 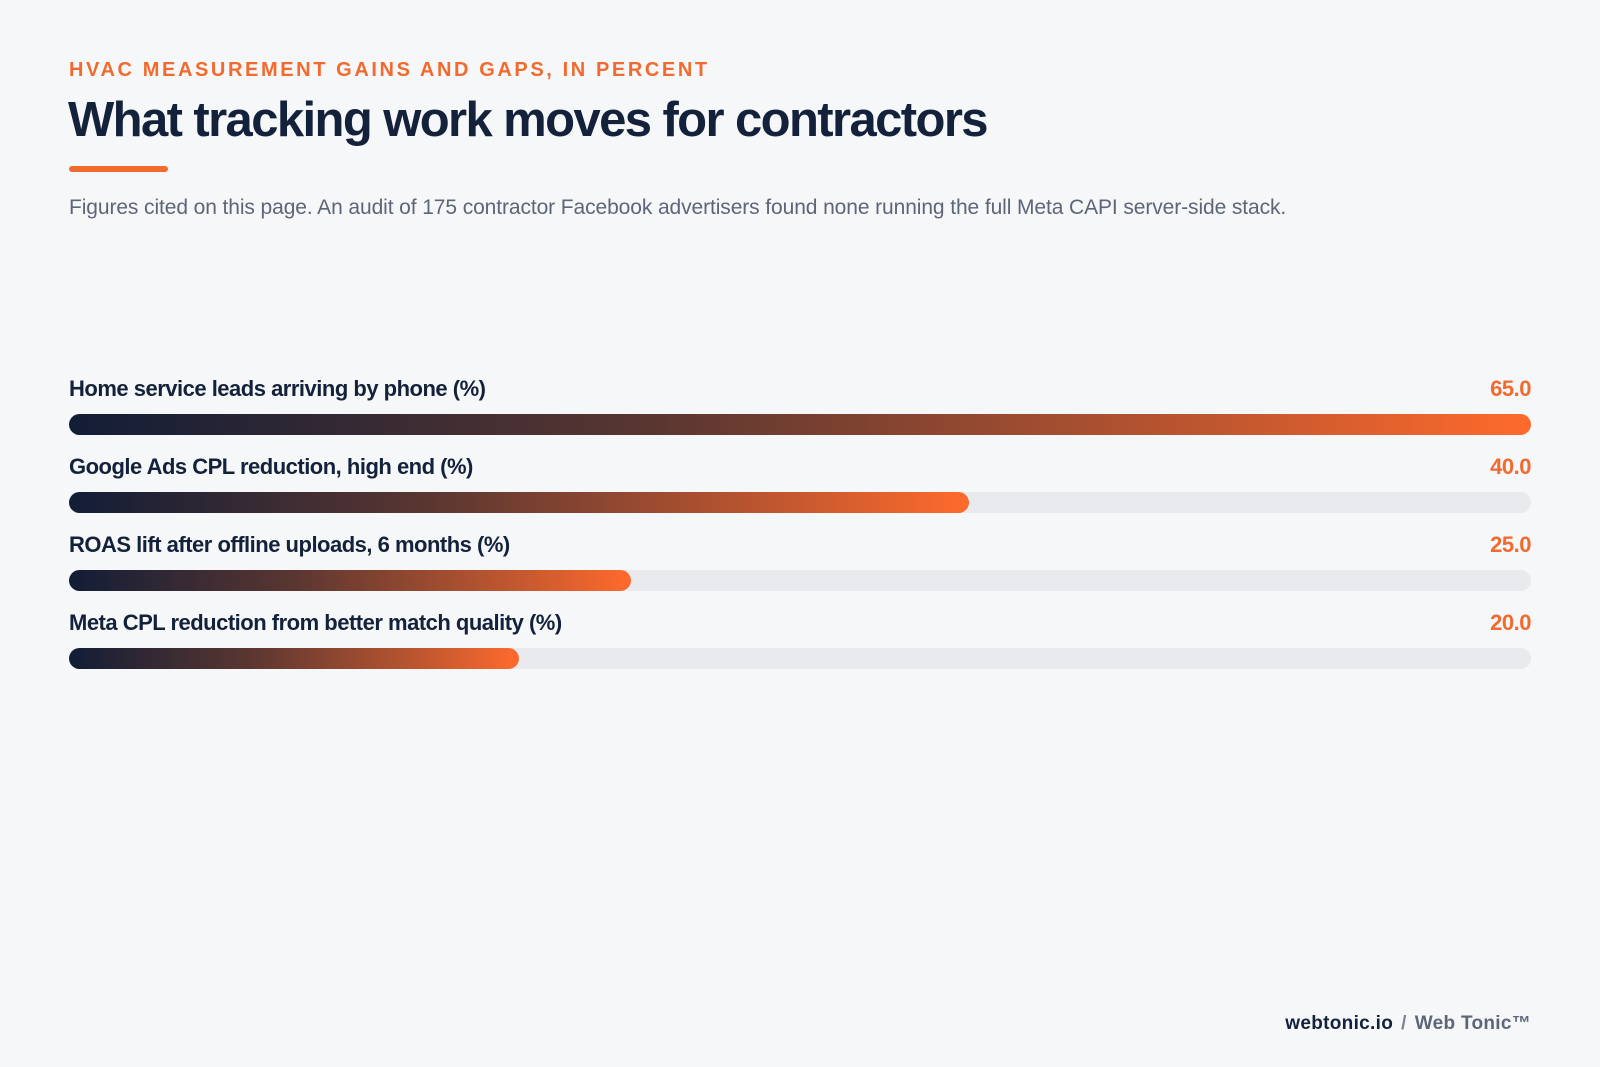 What do you see at coordinates (118, 169) in the screenshot?
I see `title-underline` at bounding box center [118, 169].